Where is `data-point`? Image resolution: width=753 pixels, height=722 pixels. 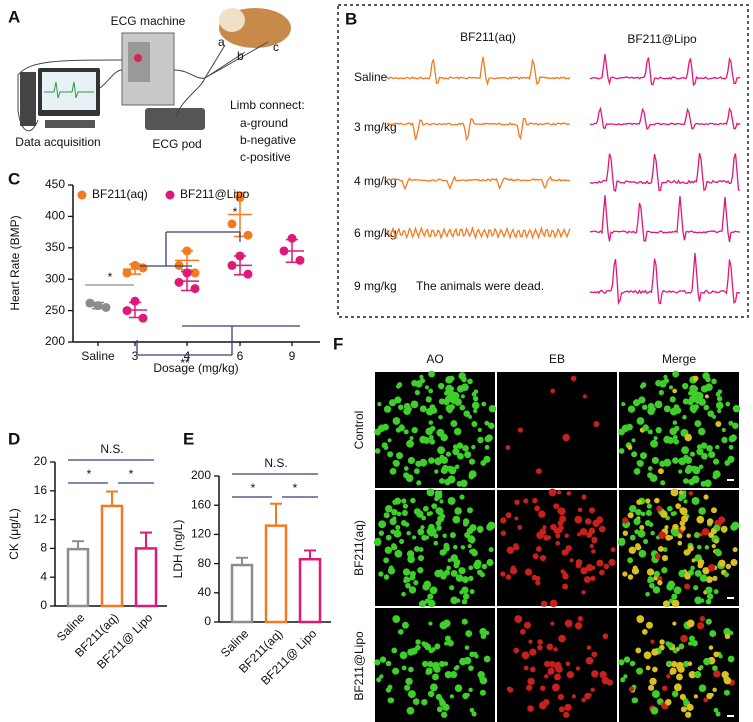 data-point is located at coordinates (284, 251).